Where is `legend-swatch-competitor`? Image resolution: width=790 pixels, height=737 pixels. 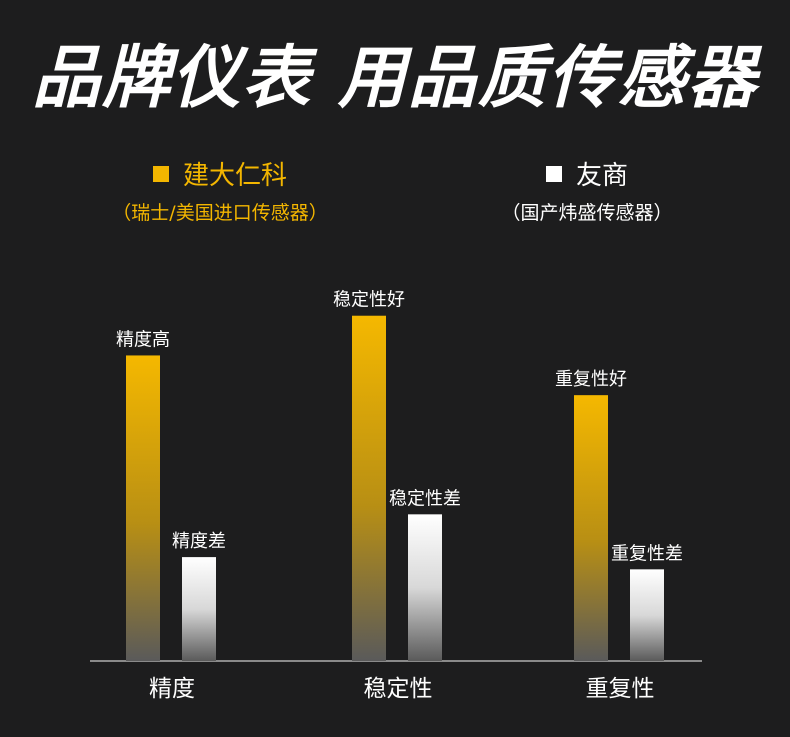
legend-swatch-competitor is located at coordinates (553, 174).